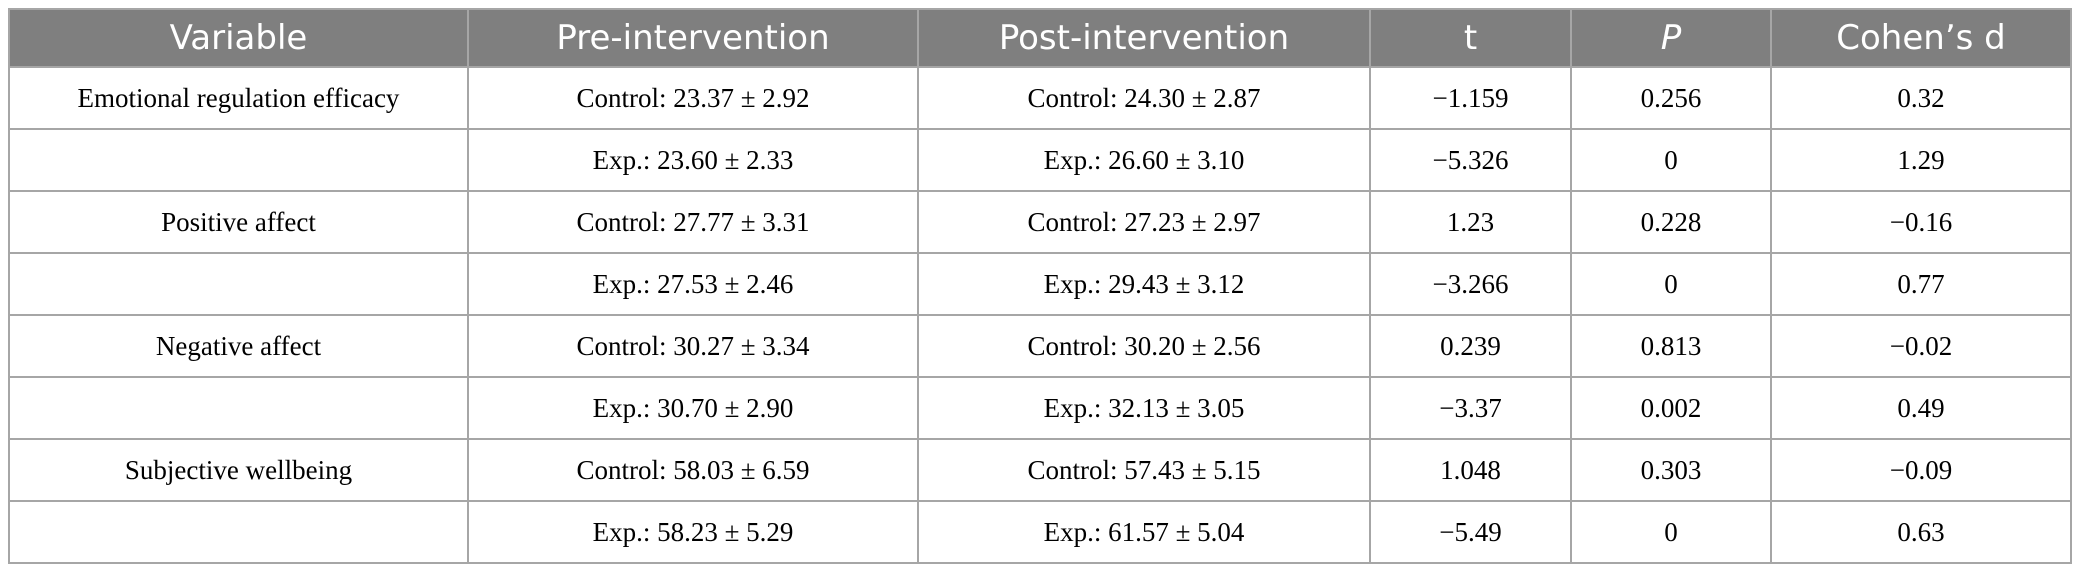 This screenshot has height=573, width=2078. Describe the element at coordinates (1144, 532) in the screenshot. I see `cell-post: Exp.: 61.57 ± 5.04` at that location.